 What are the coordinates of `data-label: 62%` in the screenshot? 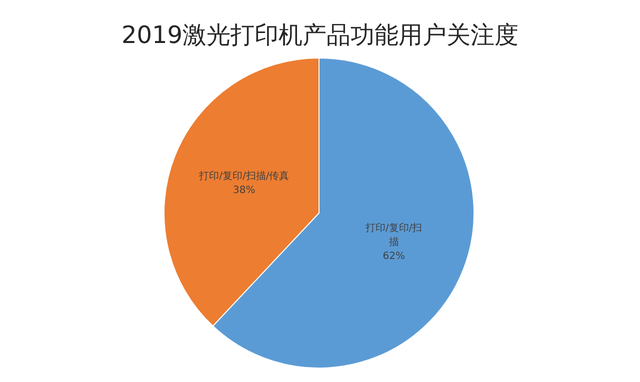 It's located at (393, 256).